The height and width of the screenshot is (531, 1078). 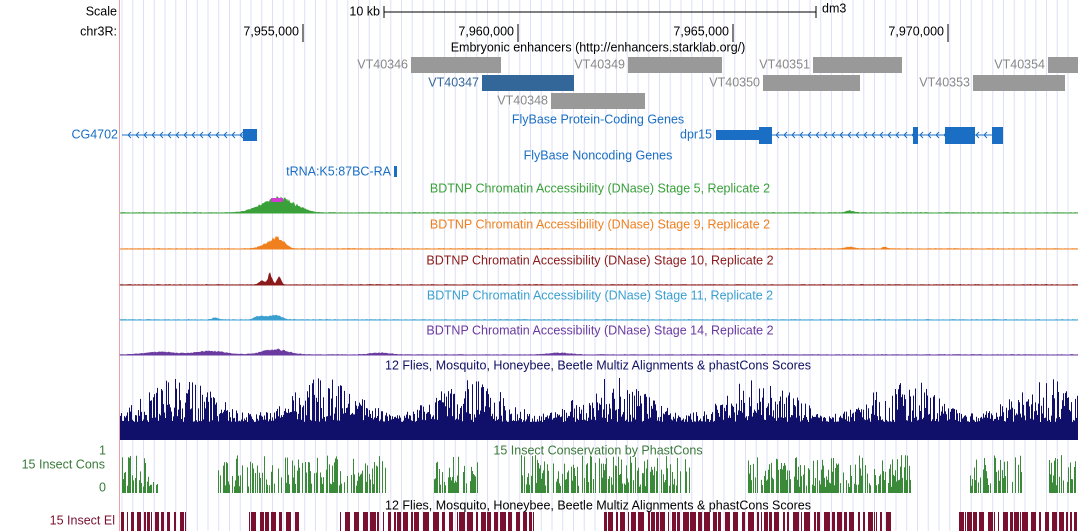 I want to click on enhancer-label: VT40350, so click(x=734, y=82).